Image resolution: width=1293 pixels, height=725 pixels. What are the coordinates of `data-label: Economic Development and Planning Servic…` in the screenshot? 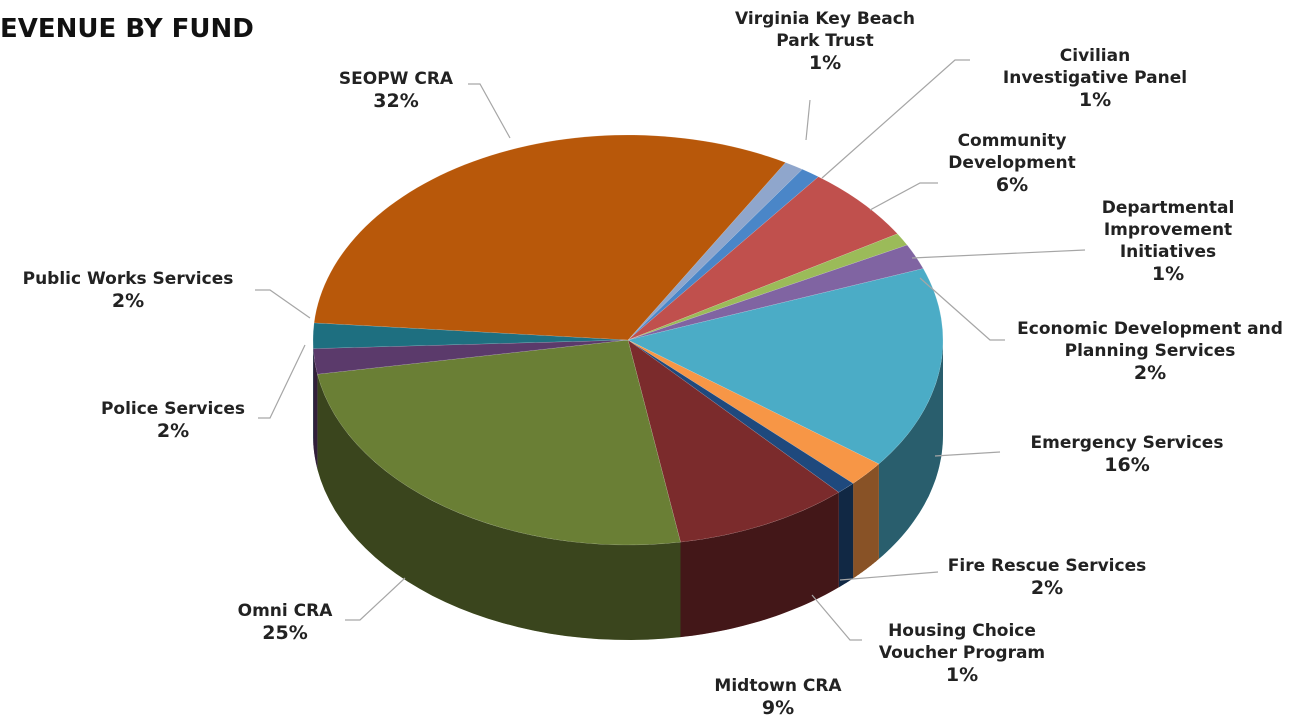 It's located at (1149, 351).